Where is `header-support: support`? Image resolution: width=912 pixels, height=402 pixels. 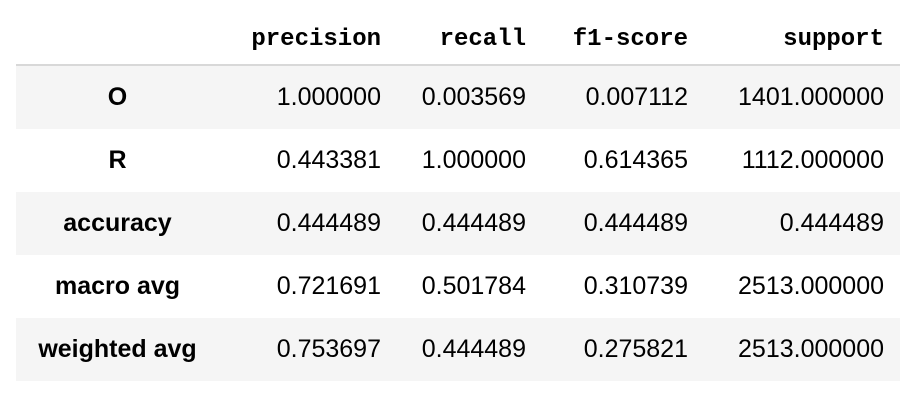 header-support: support is located at coordinates (833, 39).